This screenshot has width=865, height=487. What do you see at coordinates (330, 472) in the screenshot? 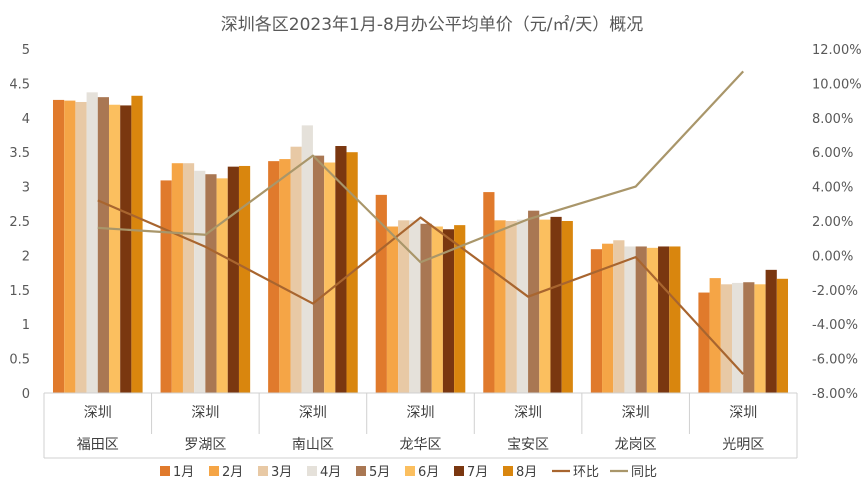
I see `legend-label: 4月` at bounding box center [330, 472].